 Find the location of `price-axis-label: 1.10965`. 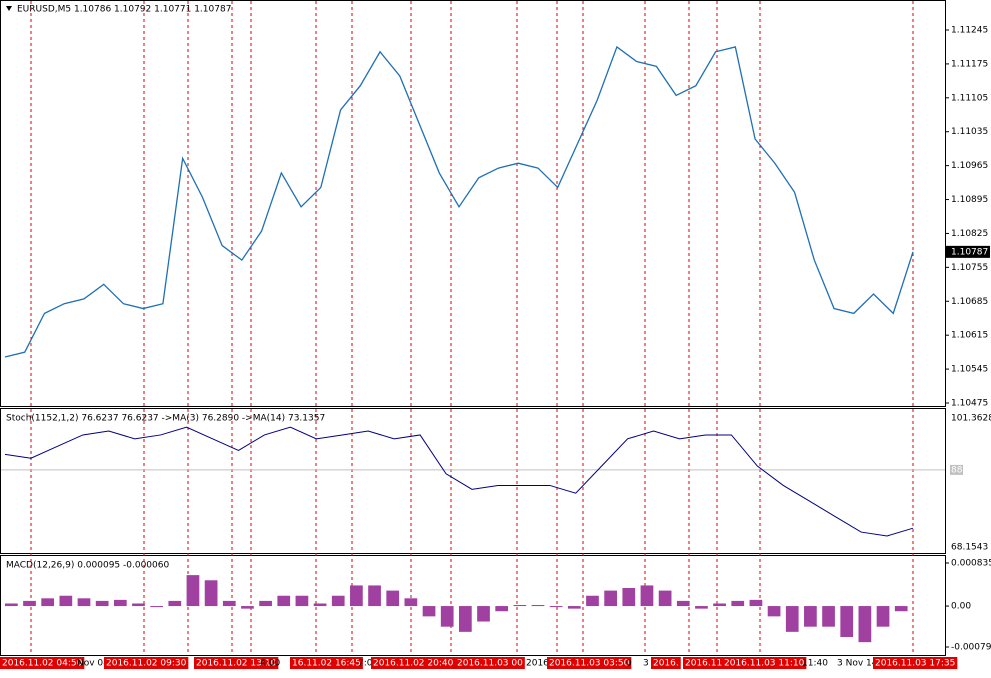

price-axis-label: 1.10965 is located at coordinates (969, 166).